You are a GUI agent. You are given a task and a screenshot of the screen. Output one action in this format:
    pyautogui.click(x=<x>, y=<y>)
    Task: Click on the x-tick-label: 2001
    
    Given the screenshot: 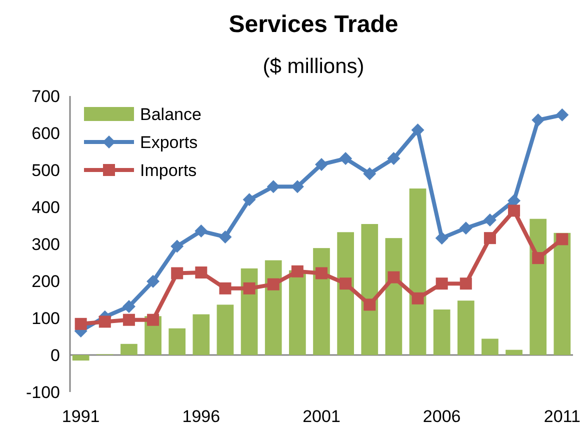 What is the action you would take?
    pyautogui.click(x=321, y=416)
    